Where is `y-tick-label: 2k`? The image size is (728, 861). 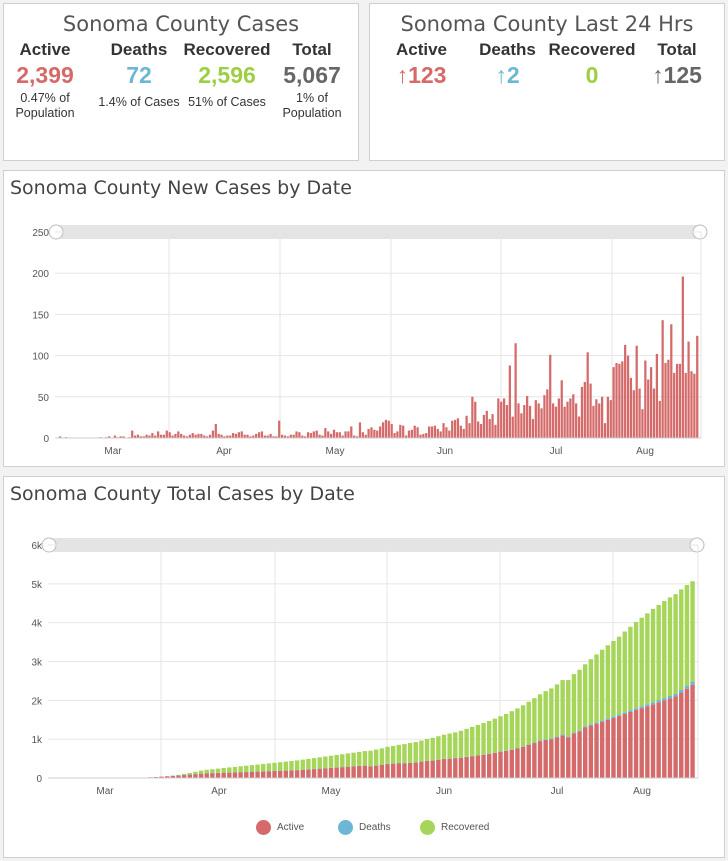 y-tick-label: 2k is located at coordinates (37, 701).